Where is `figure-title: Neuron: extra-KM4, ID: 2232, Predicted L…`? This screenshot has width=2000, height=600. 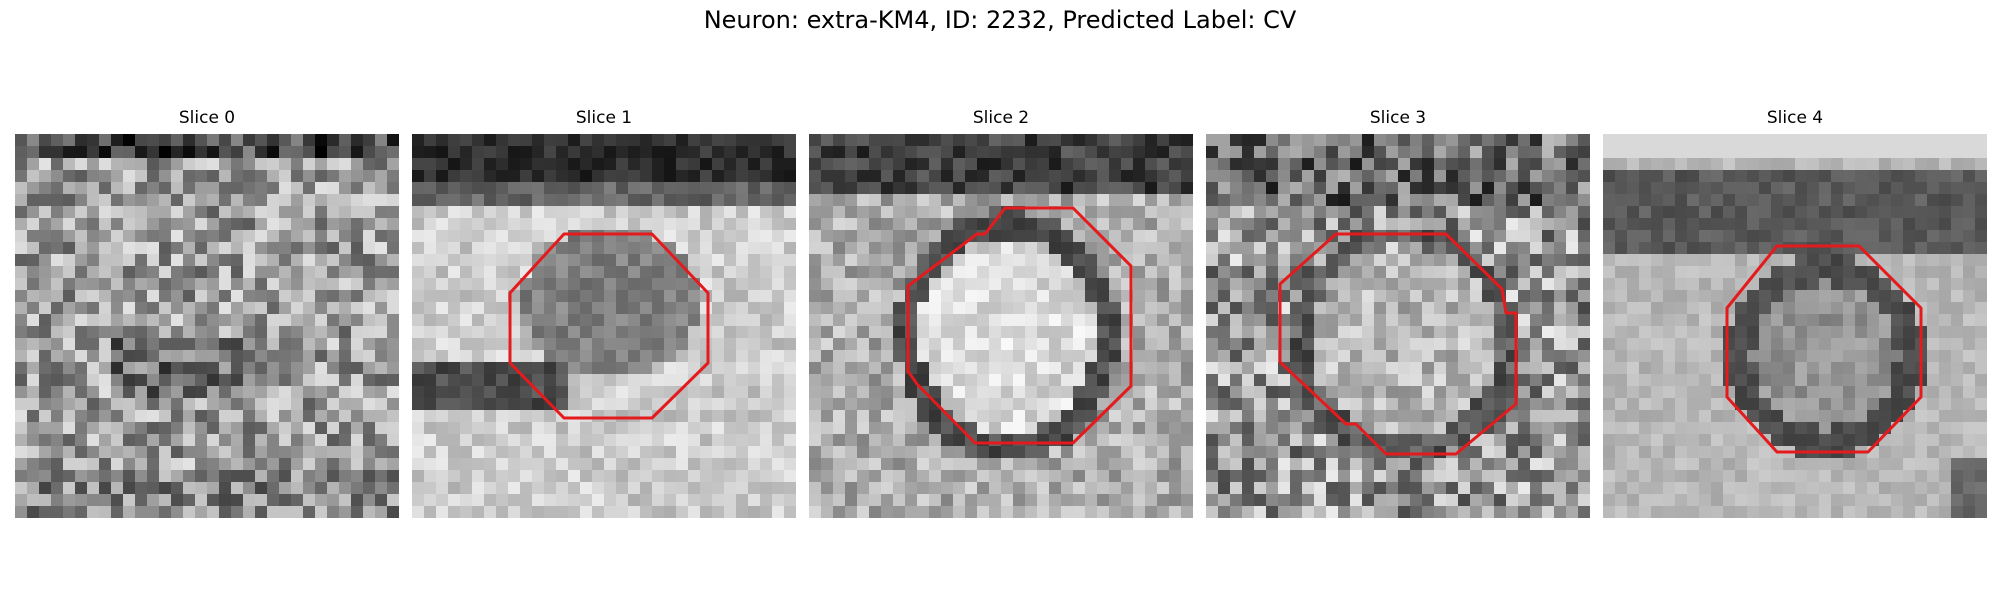 figure-title: Neuron: extra-KM4, ID: 2232, Predicted L… is located at coordinates (1000, 20).